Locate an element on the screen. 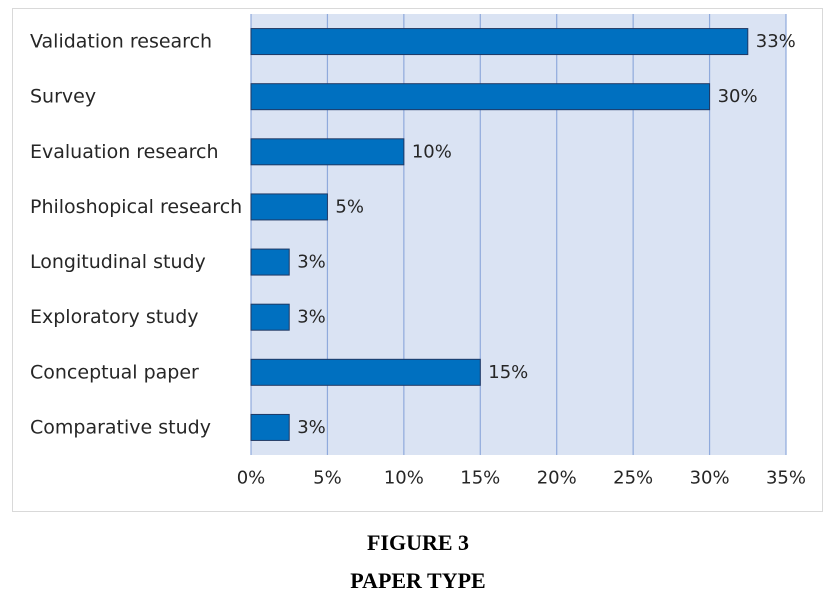  x-tick-label-7: 35% is located at coordinates (786, 478).